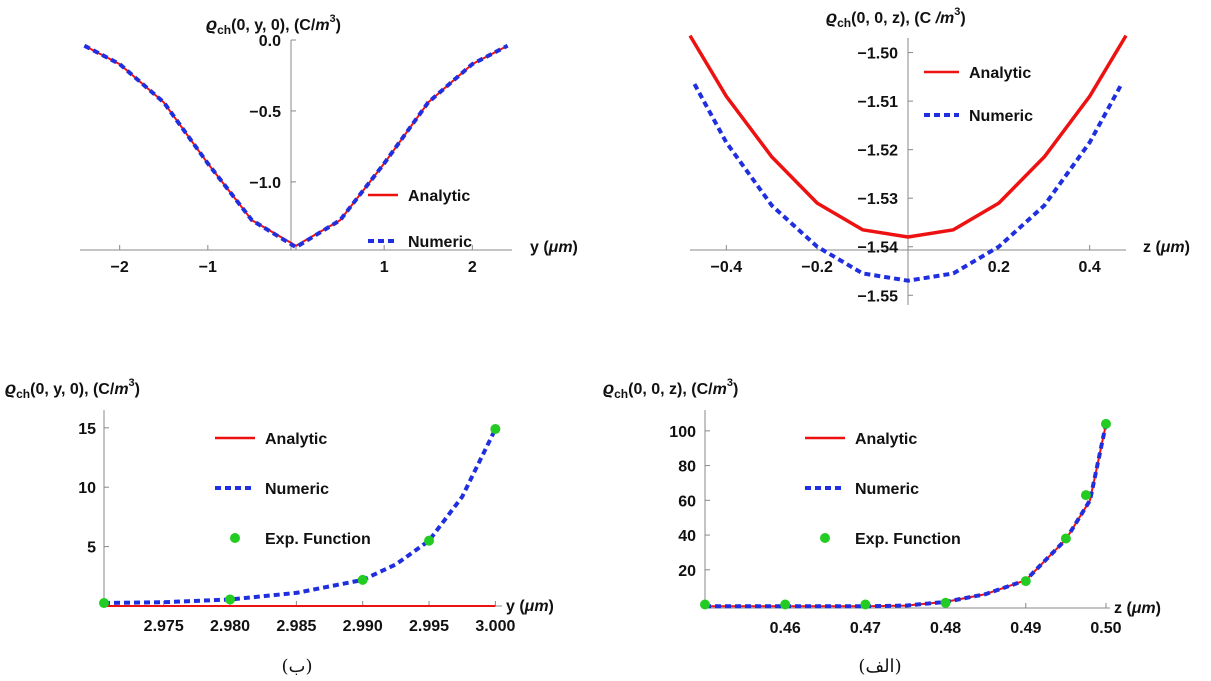 The height and width of the screenshot is (681, 1211). I want to click on y-tick-label: −1.53, so click(878, 199).